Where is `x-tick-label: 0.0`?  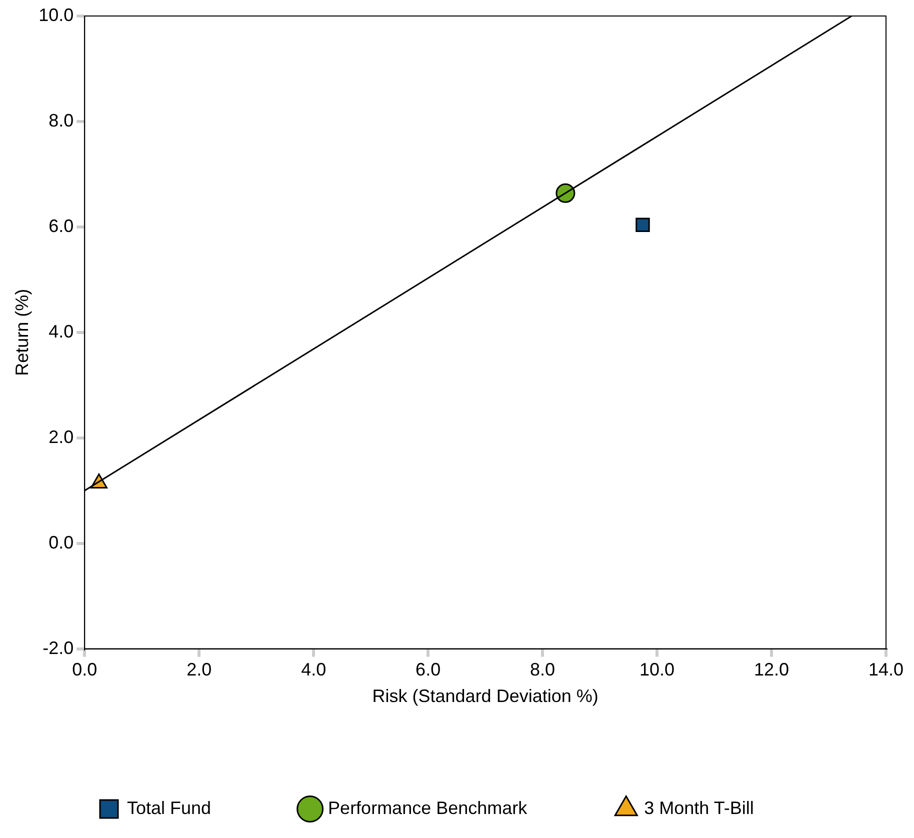
x-tick-label: 0.0 is located at coordinates (85, 670).